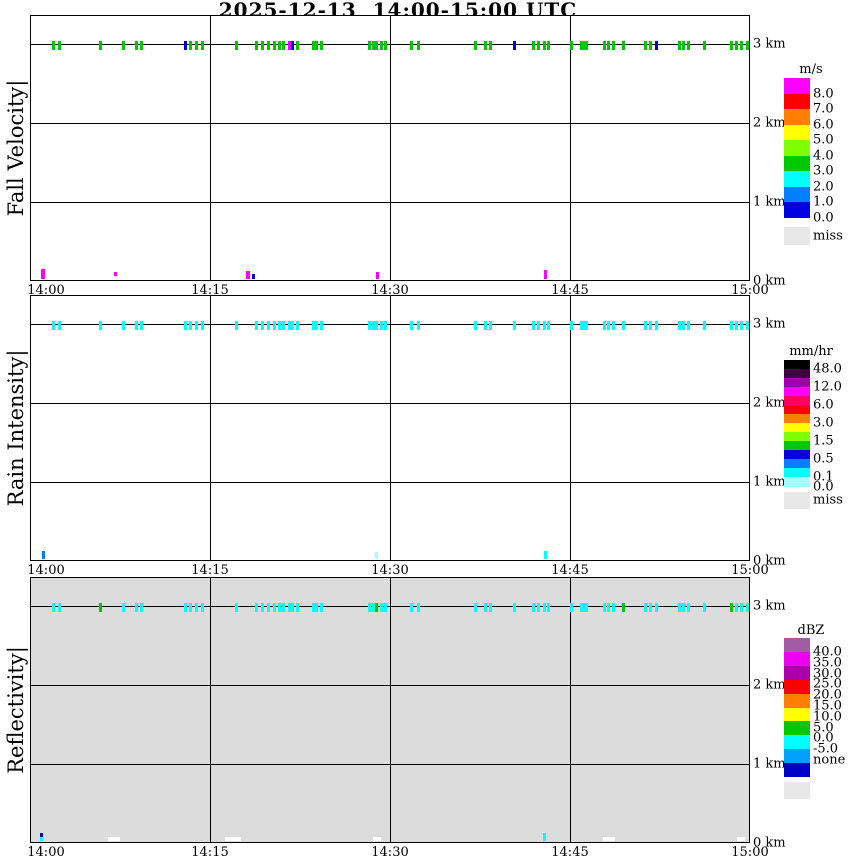 The height and width of the screenshot is (868, 850). What do you see at coordinates (823, 109) in the screenshot?
I see `colorbar-label: 7.0` at bounding box center [823, 109].